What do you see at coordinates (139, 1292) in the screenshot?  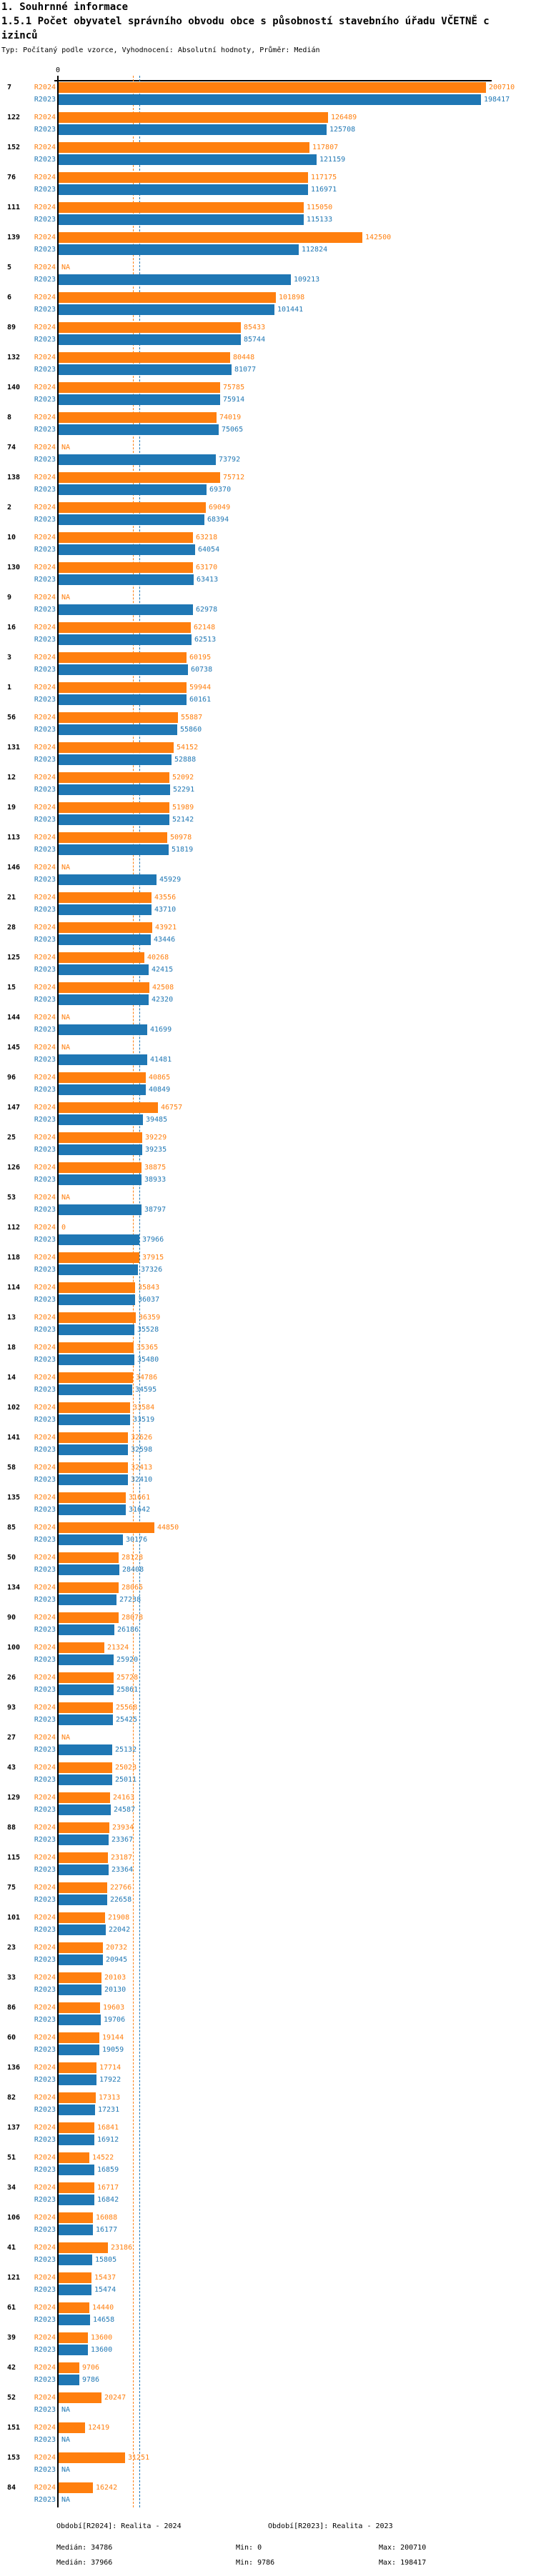 I see `median-reference-line-r2023` at bounding box center [139, 1292].